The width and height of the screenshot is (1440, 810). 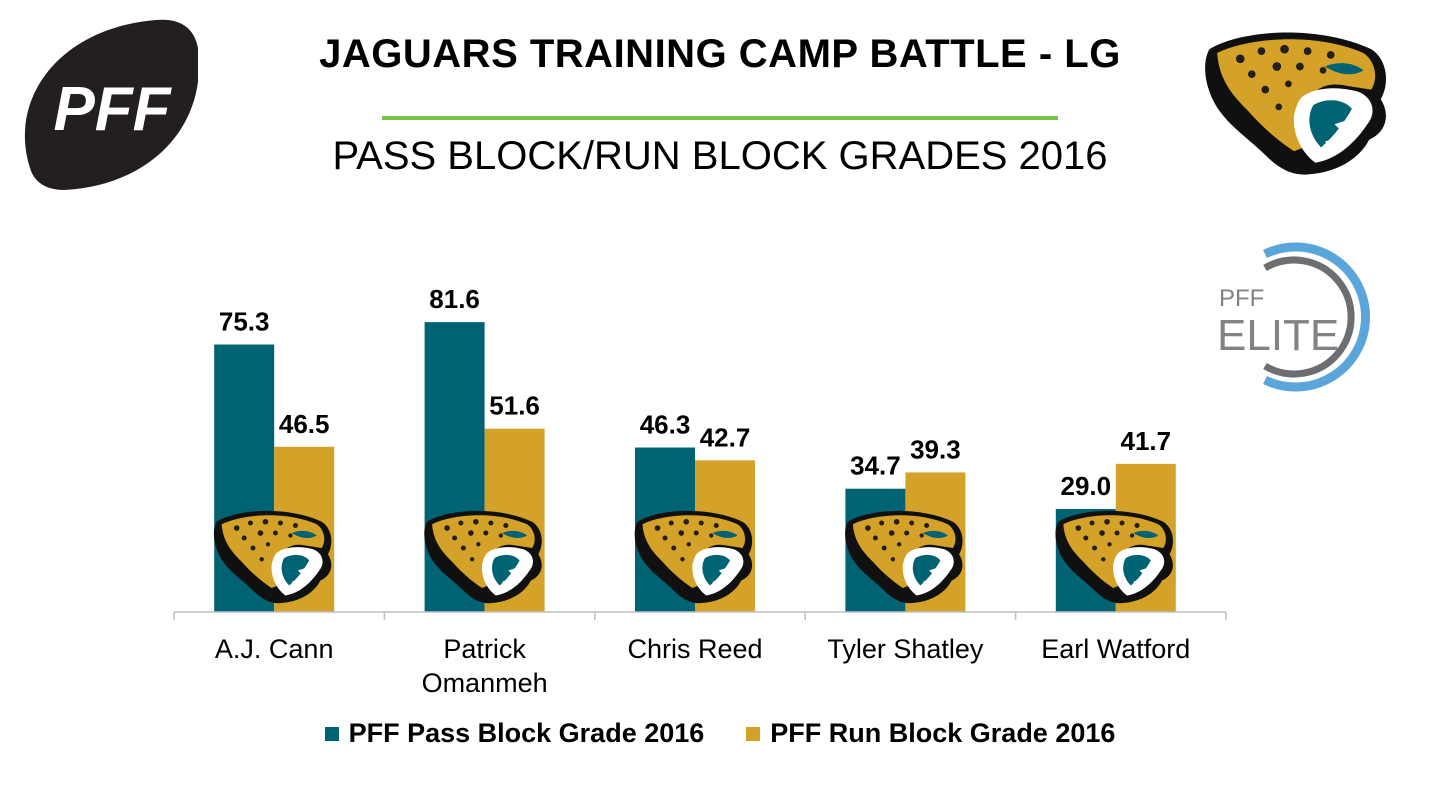 What do you see at coordinates (720, 54) in the screenshot?
I see `chart-title: JAGUARS TRAINING CAMP BATTLE - LG` at bounding box center [720, 54].